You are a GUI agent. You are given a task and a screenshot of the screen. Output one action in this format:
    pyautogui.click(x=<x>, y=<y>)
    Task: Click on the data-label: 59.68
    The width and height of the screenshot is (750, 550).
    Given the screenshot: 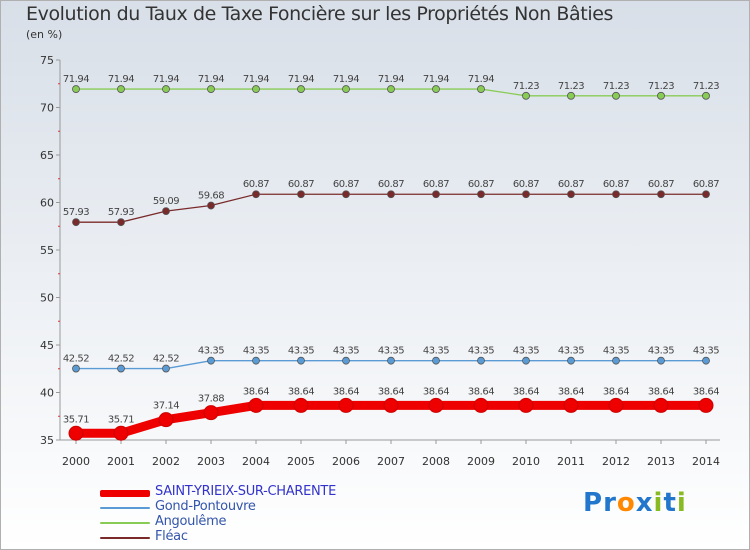 What is the action you would take?
    pyautogui.click(x=211, y=196)
    